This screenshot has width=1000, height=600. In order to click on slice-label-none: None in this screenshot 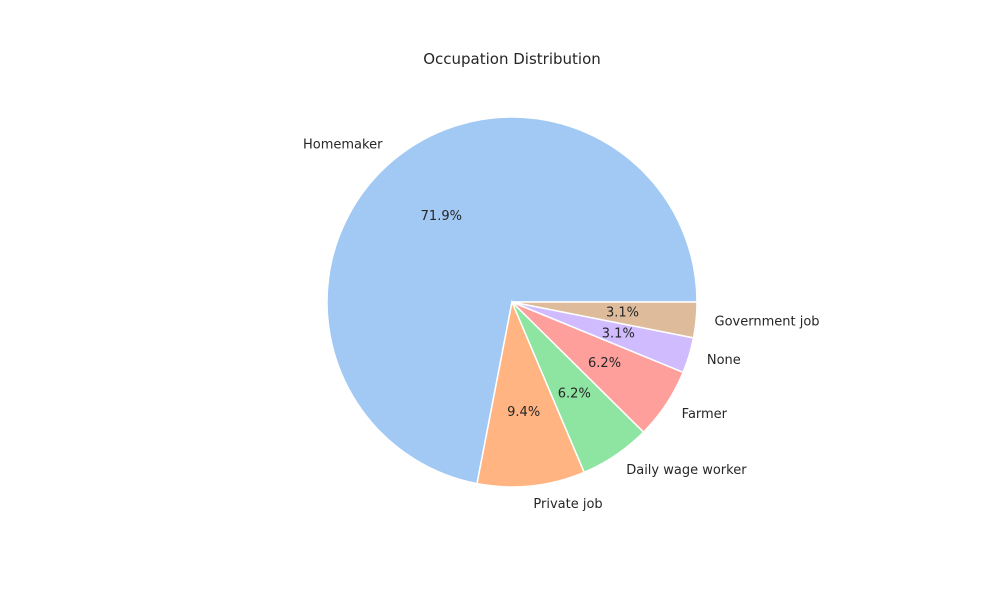, I will do `click(724, 360)`.